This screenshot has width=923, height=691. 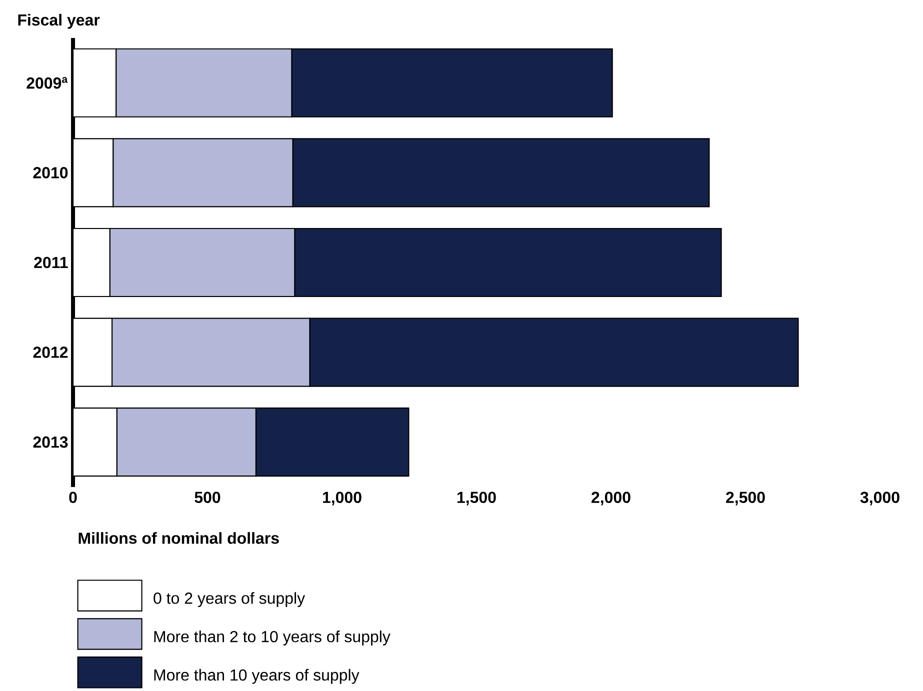 I want to click on y-tick-label: 2011, so click(x=51, y=262).